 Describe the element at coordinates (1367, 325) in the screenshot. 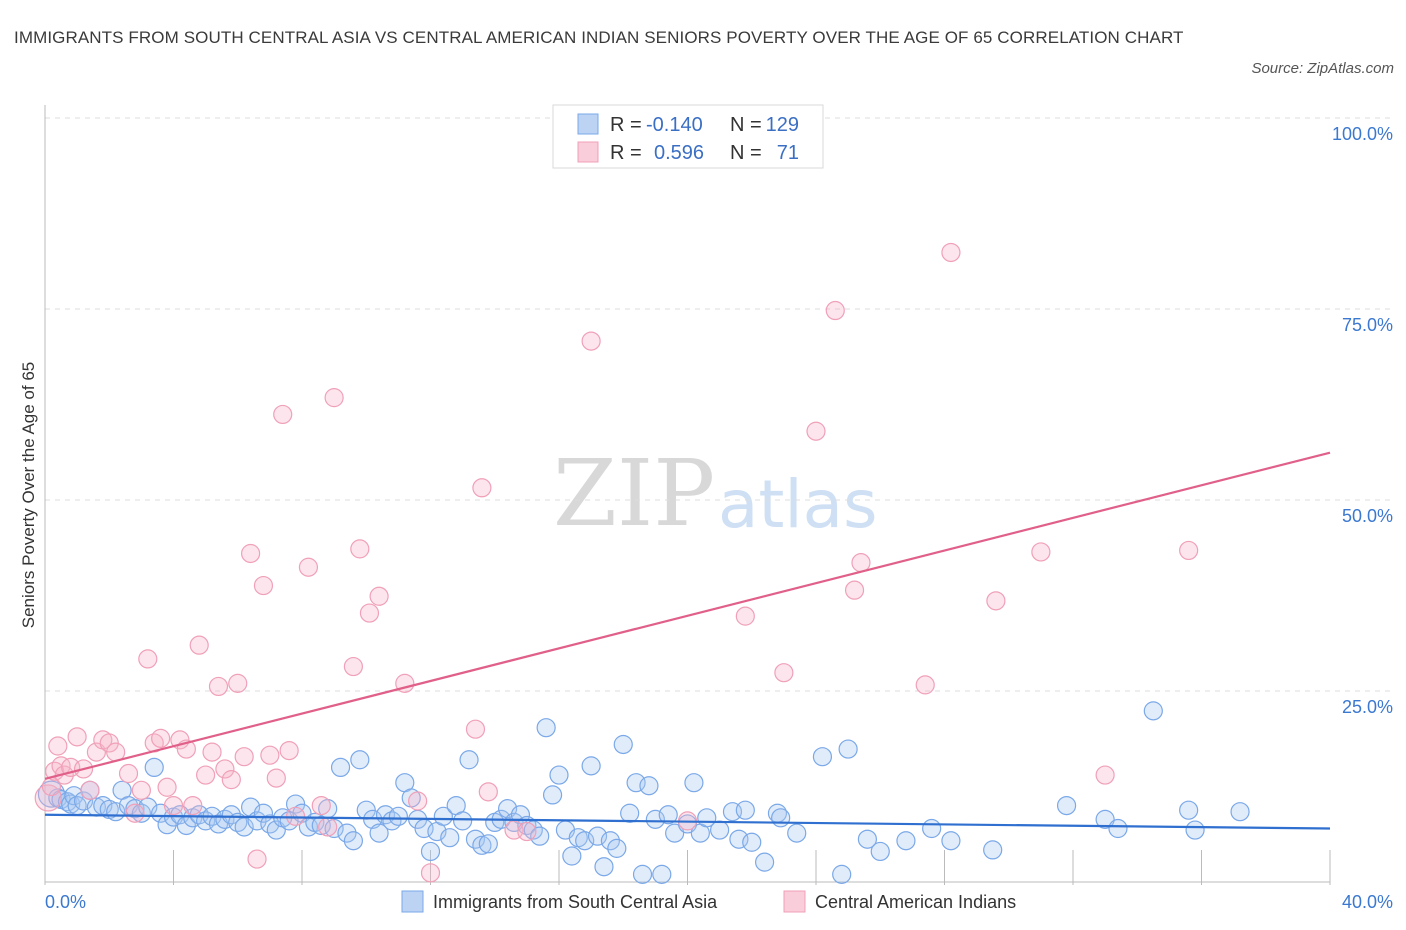

I see `y-tick-label: 75.0%` at that location.